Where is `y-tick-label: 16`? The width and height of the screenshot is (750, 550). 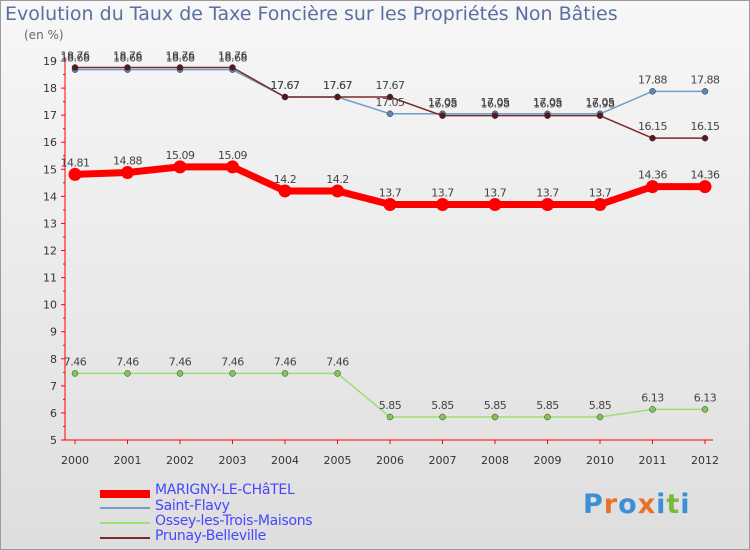
y-tick-label: 16 is located at coordinates (50, 142).